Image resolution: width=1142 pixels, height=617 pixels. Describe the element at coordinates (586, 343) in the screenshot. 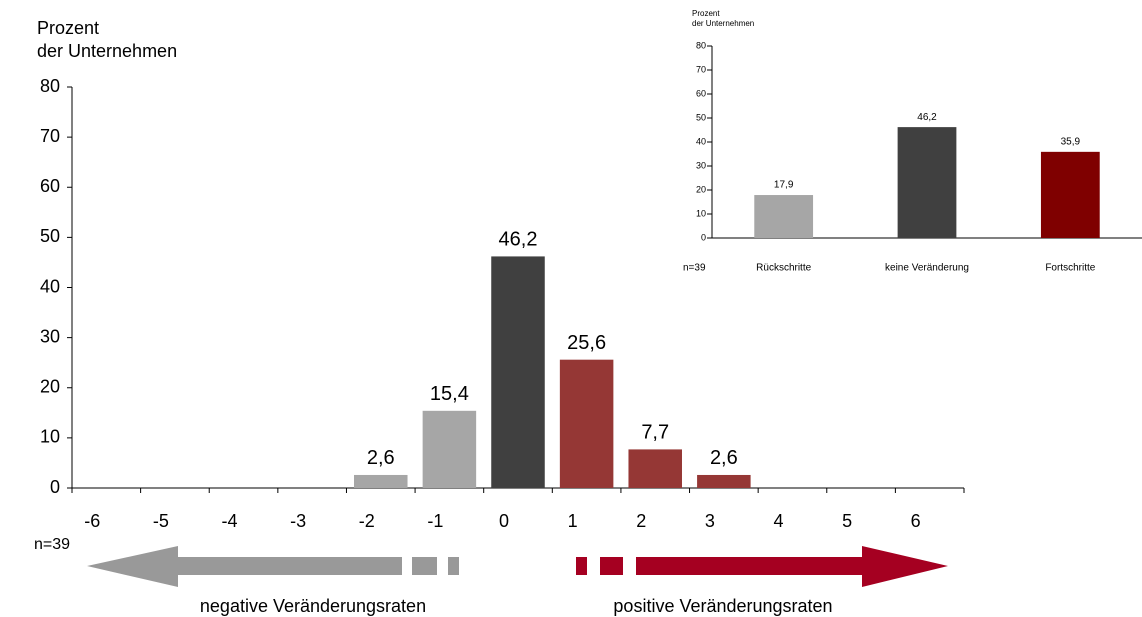

I see `value-label: 25,6` at that location.